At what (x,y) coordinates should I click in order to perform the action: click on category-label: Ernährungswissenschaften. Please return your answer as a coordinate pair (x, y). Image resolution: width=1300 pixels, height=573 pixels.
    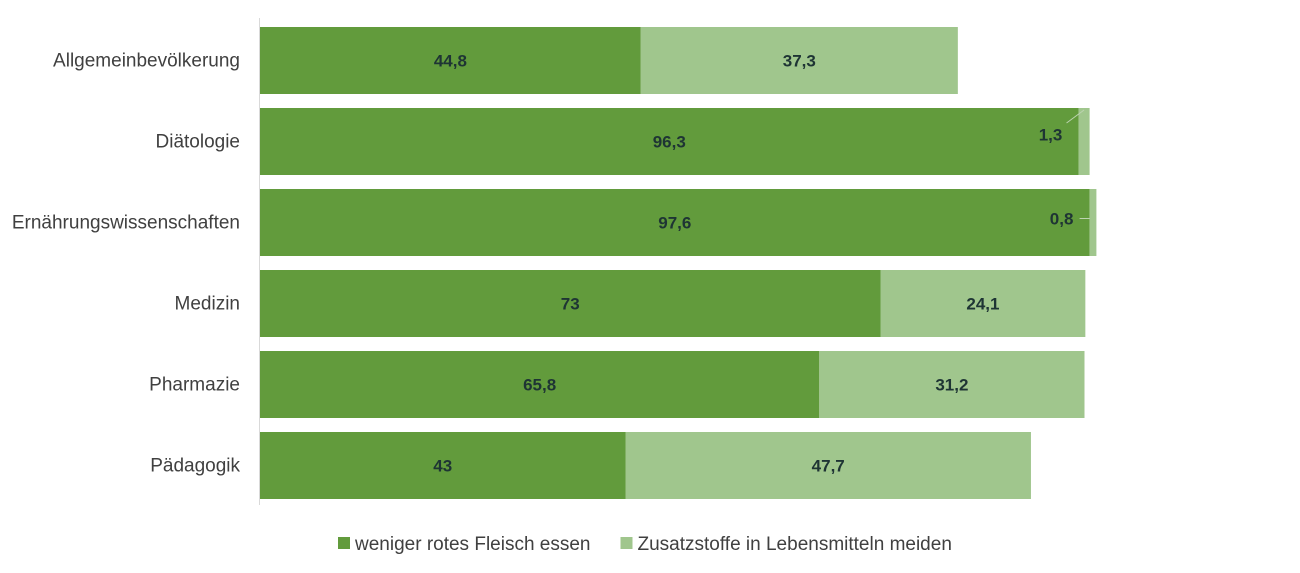
    Looking at the image, I should click on (126, 223).